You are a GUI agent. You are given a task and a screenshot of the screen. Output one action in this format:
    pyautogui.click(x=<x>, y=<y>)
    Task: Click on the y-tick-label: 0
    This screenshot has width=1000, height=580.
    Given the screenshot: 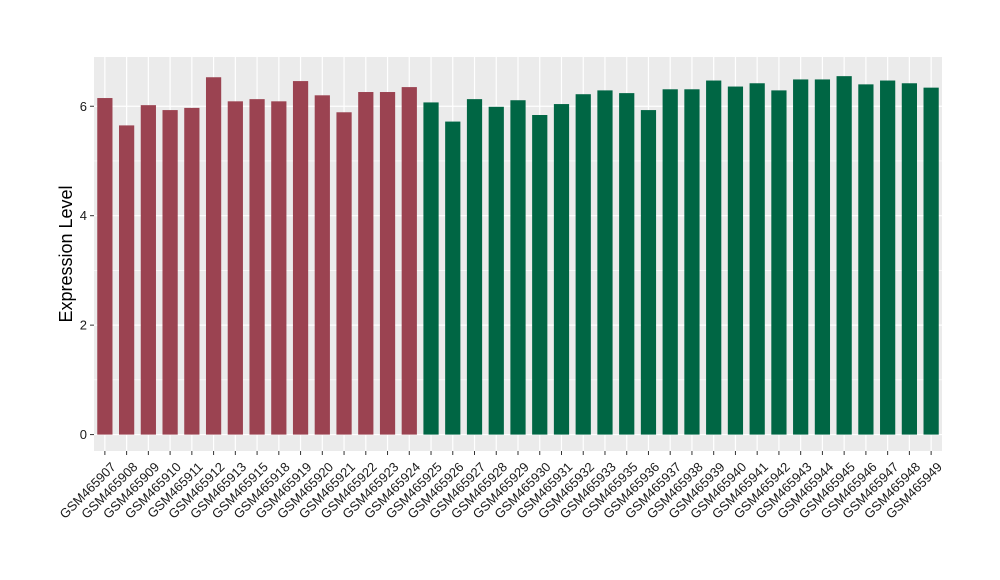 What is the action you would take?
    pyautogui.click(x=83, y=434)
    